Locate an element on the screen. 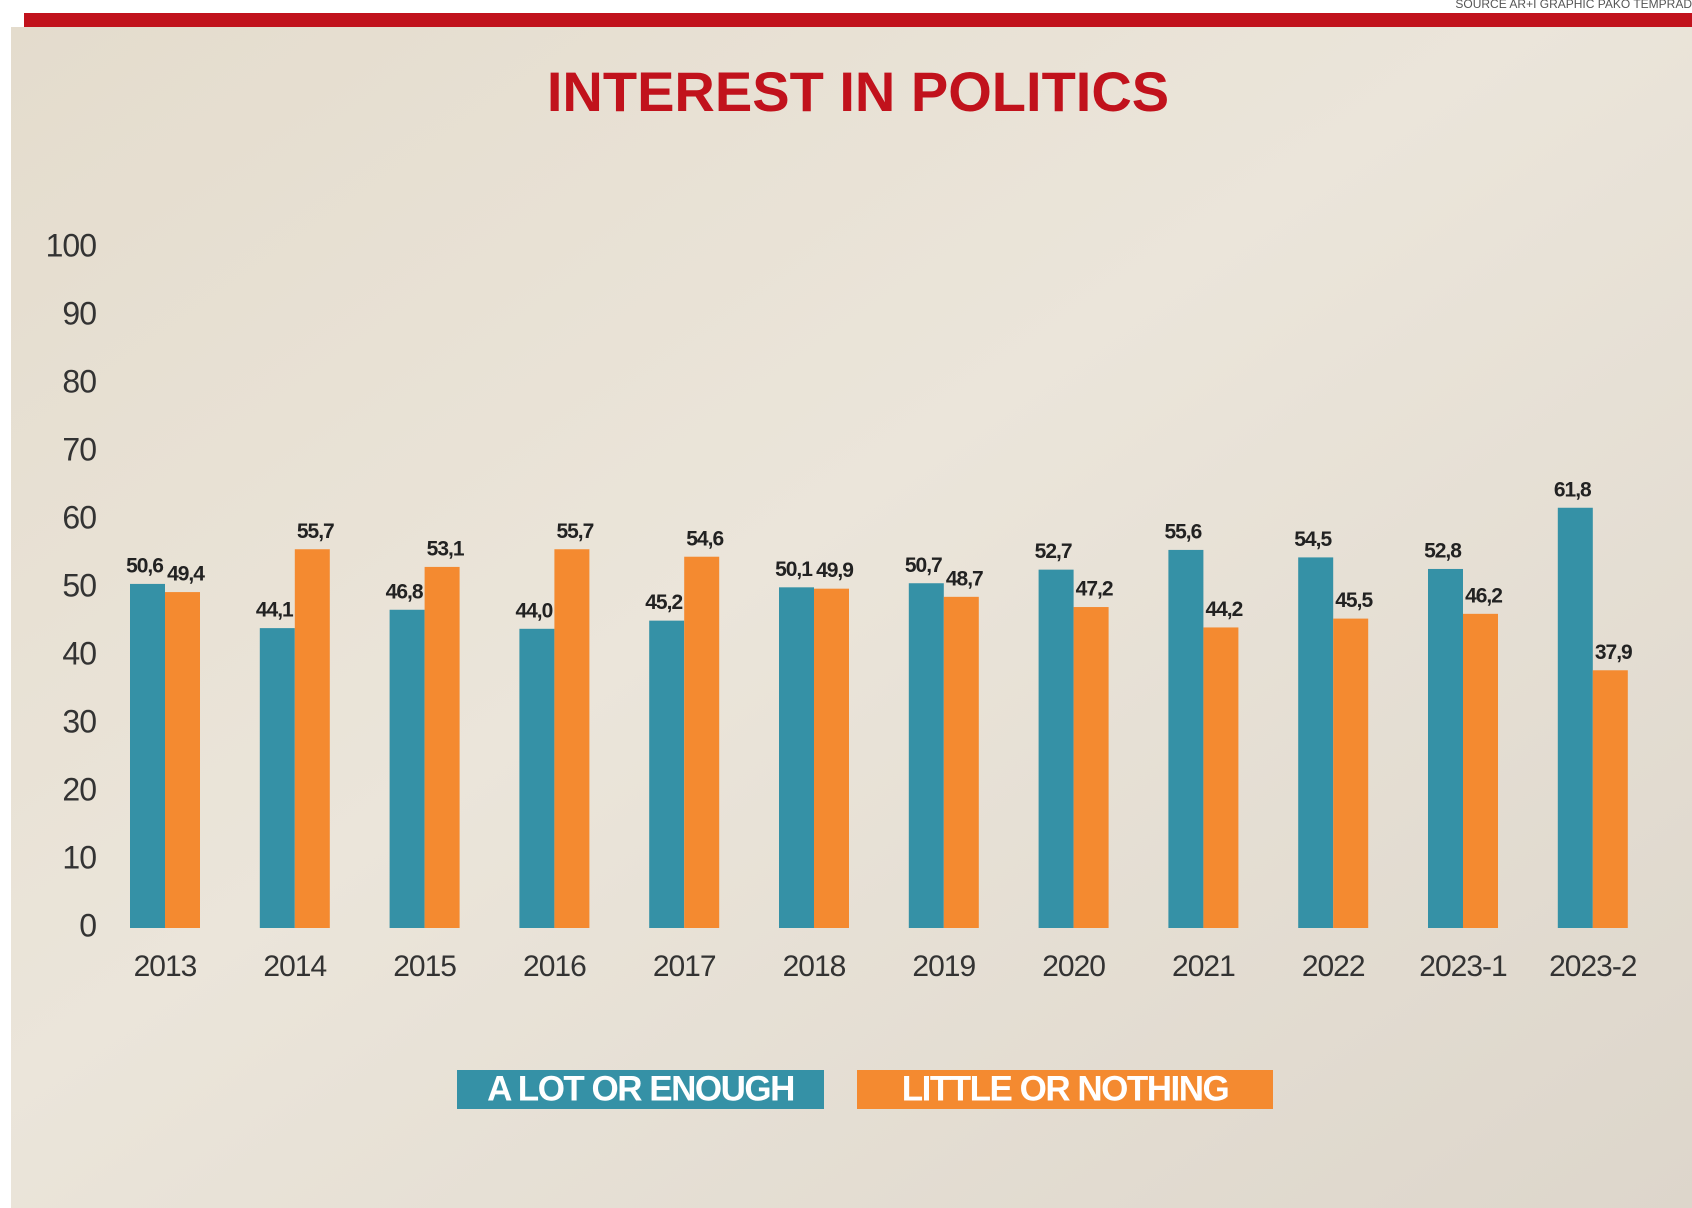  value-label: 49,9 is located at coordinates (834, 570).